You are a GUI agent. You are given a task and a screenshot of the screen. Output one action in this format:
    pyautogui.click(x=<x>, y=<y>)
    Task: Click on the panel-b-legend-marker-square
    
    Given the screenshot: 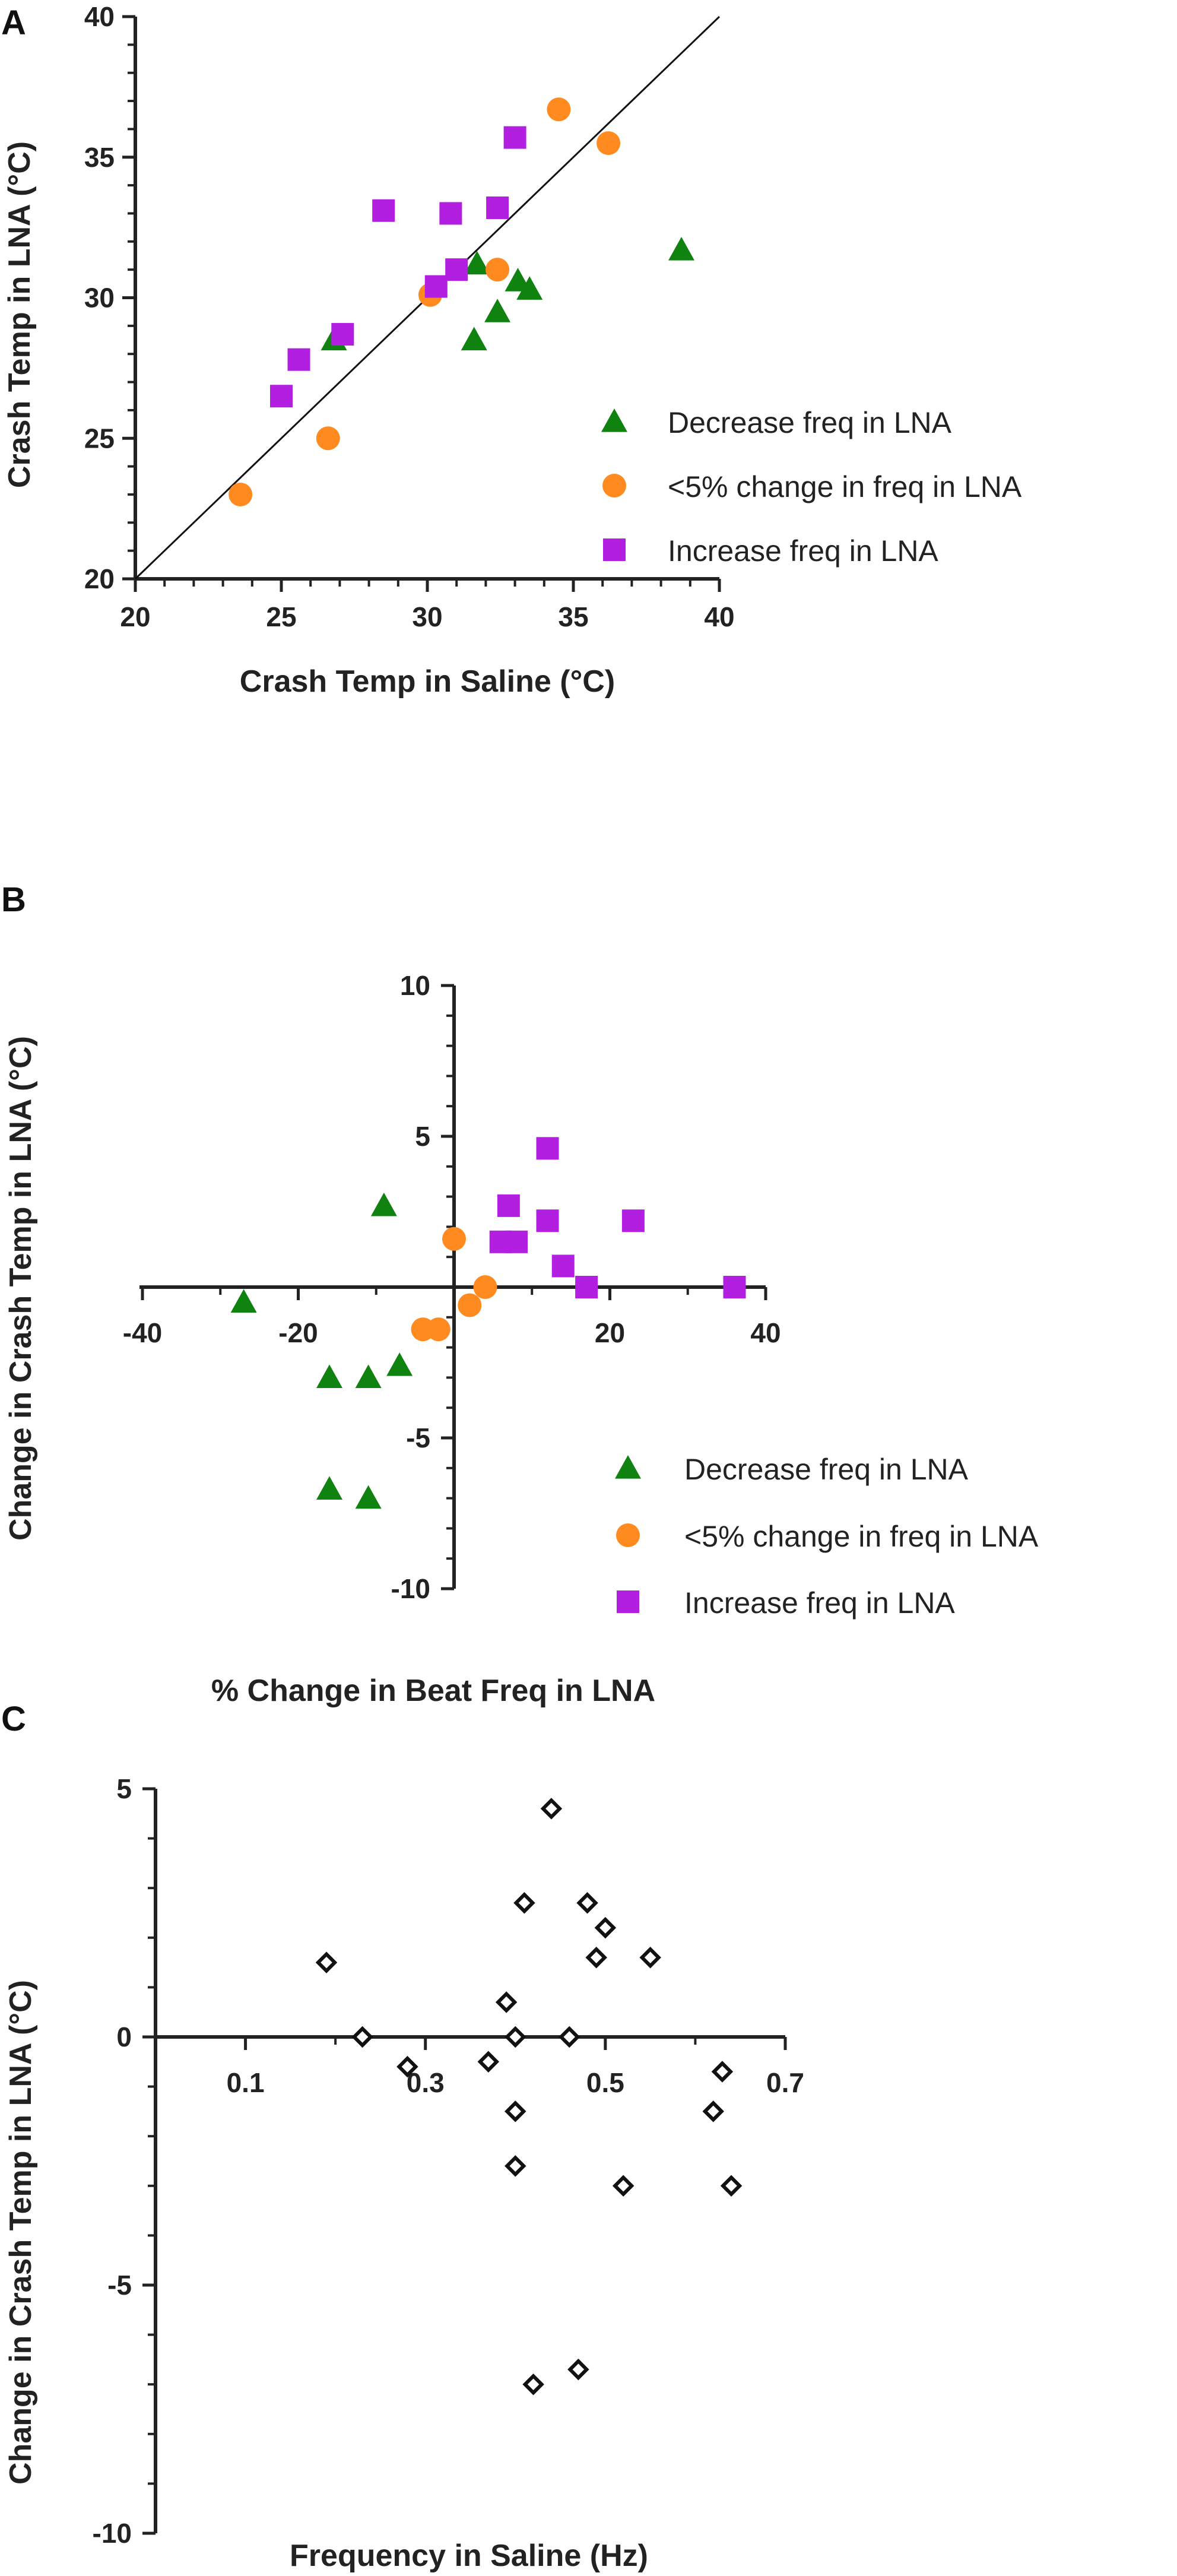 What is the action you would take?
    pyautogui.click(x=628, y=1602)
    